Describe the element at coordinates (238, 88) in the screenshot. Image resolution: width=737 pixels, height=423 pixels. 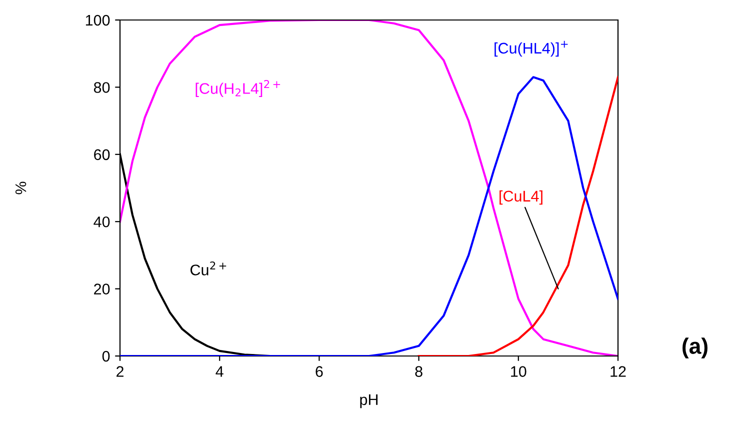
I see `series-label: [Cu(H$_{2}$L4]$^{2+}$` at that location.